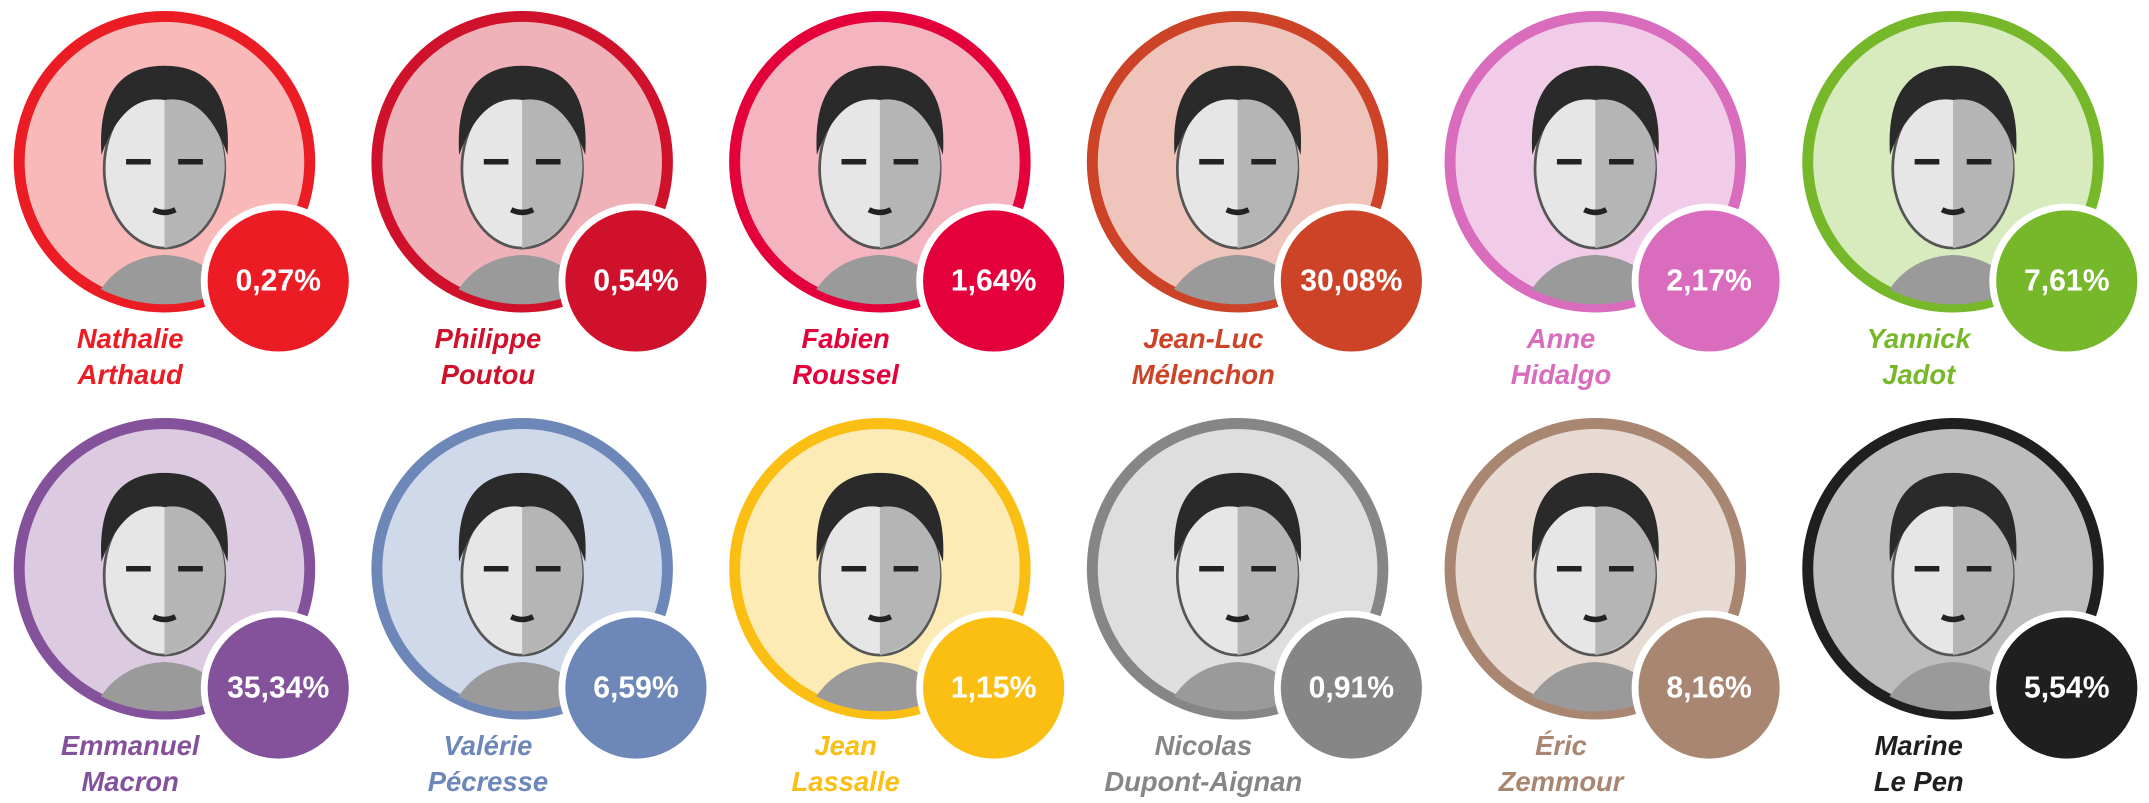 This screenshot has width=2149, height=803. I want to click on candidate-card: 8,16% Éric Zemmour, so click(1615, 607).